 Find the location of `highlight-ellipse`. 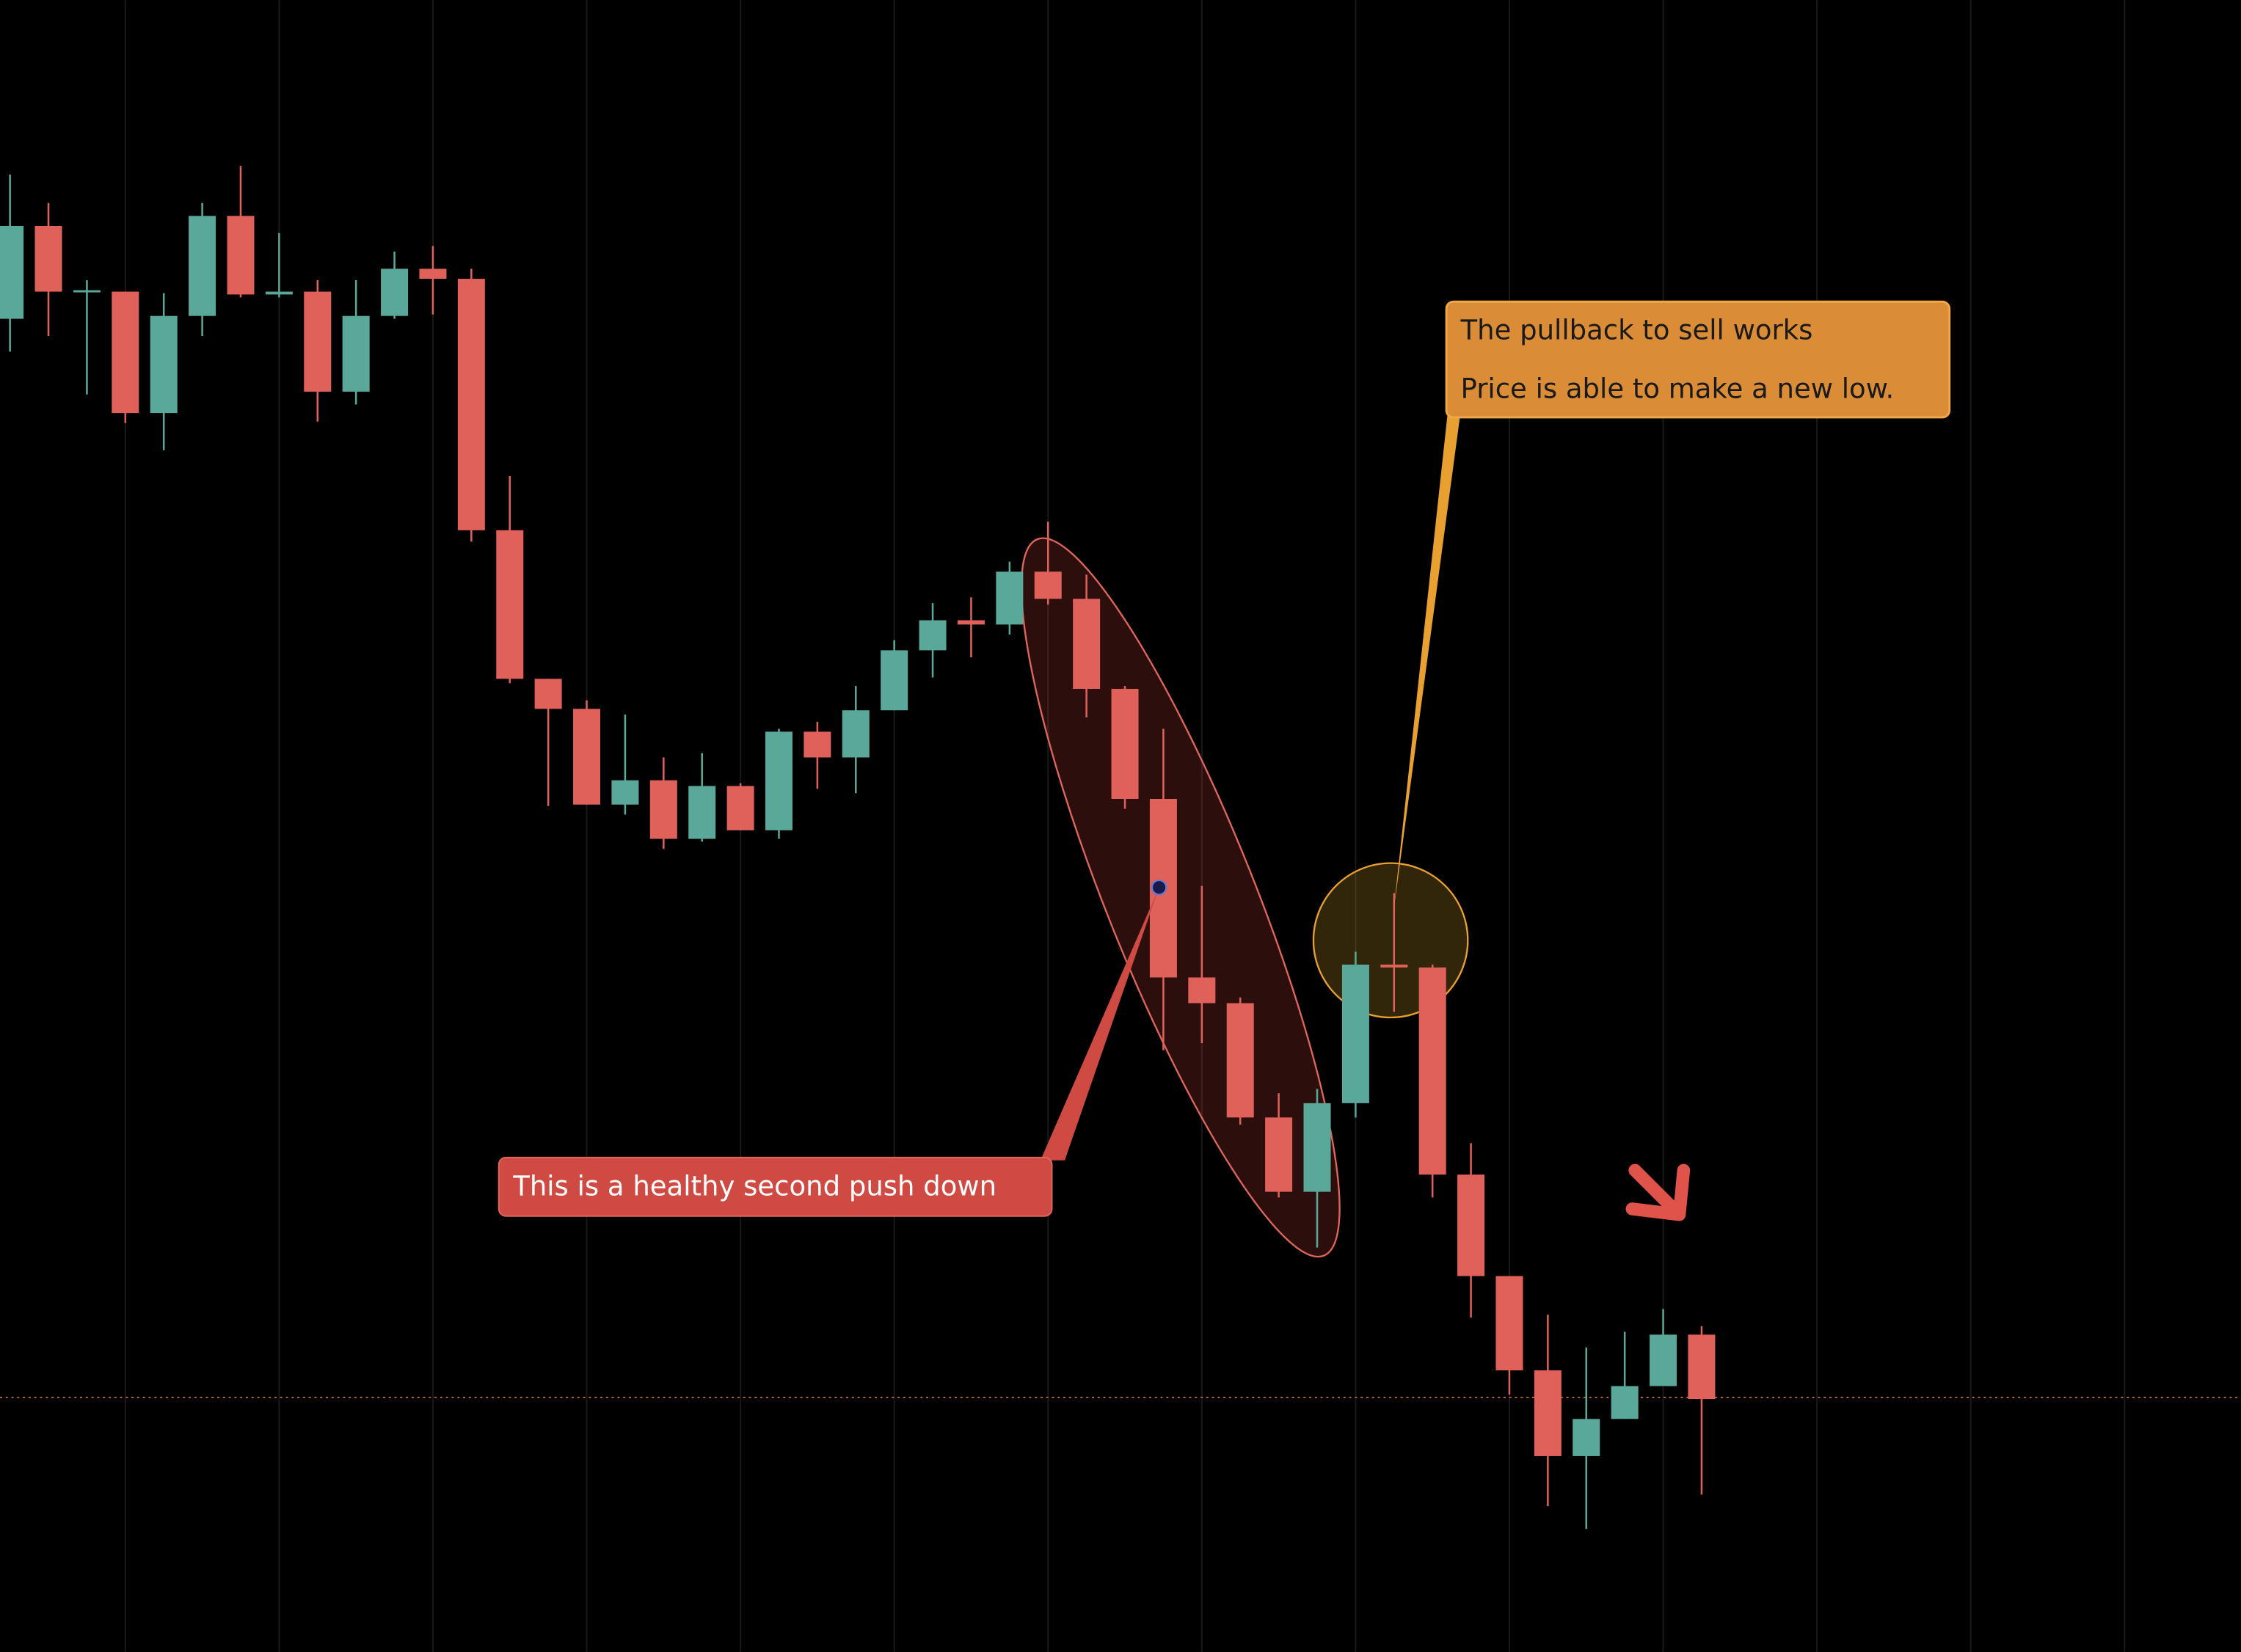

highlight-ellipse is located at coordinates (1181, 897).